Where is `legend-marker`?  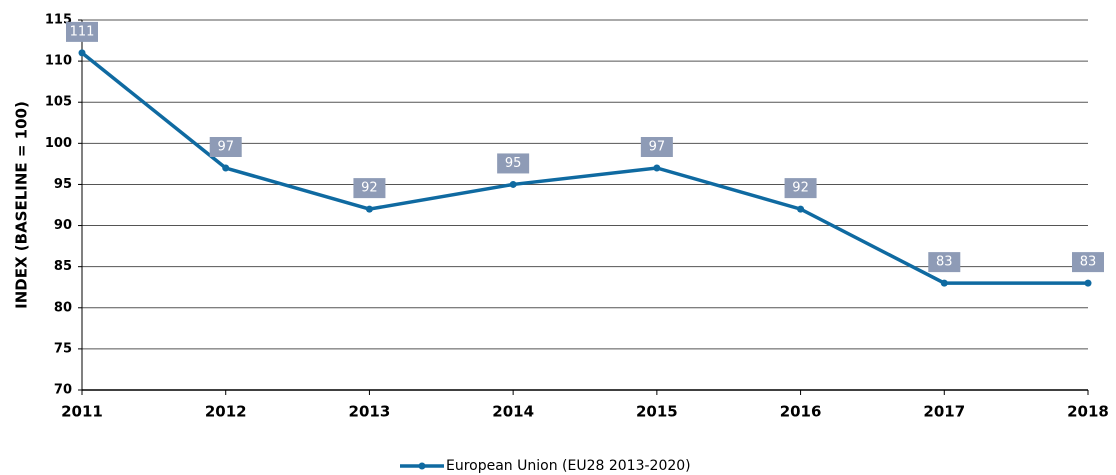 legend-marker is located at coordinates (422, 466).